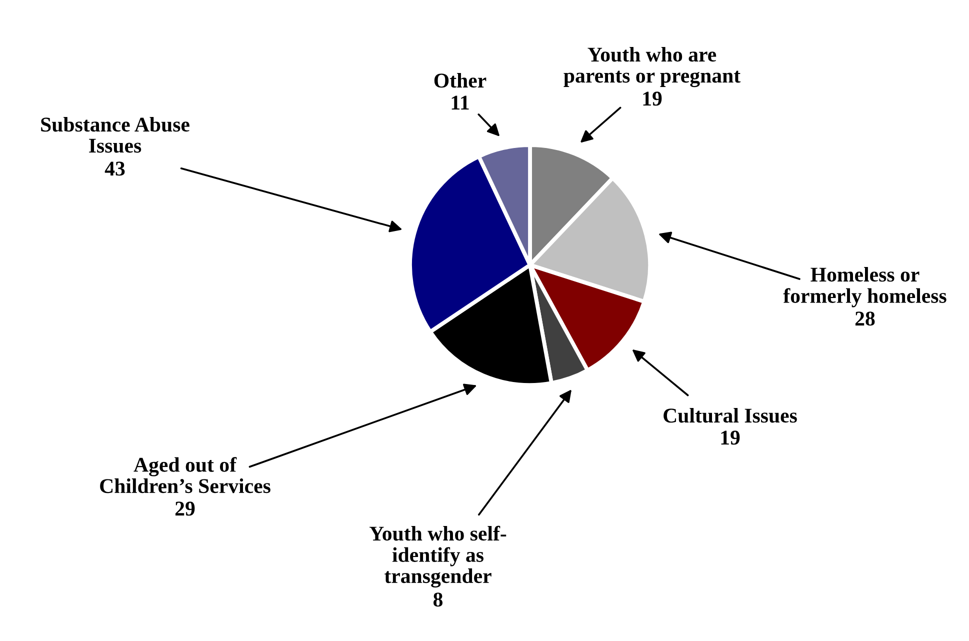 The height and width of the screenshot is (641, 969). I want to click on data-label: 43, so click(114, 169).